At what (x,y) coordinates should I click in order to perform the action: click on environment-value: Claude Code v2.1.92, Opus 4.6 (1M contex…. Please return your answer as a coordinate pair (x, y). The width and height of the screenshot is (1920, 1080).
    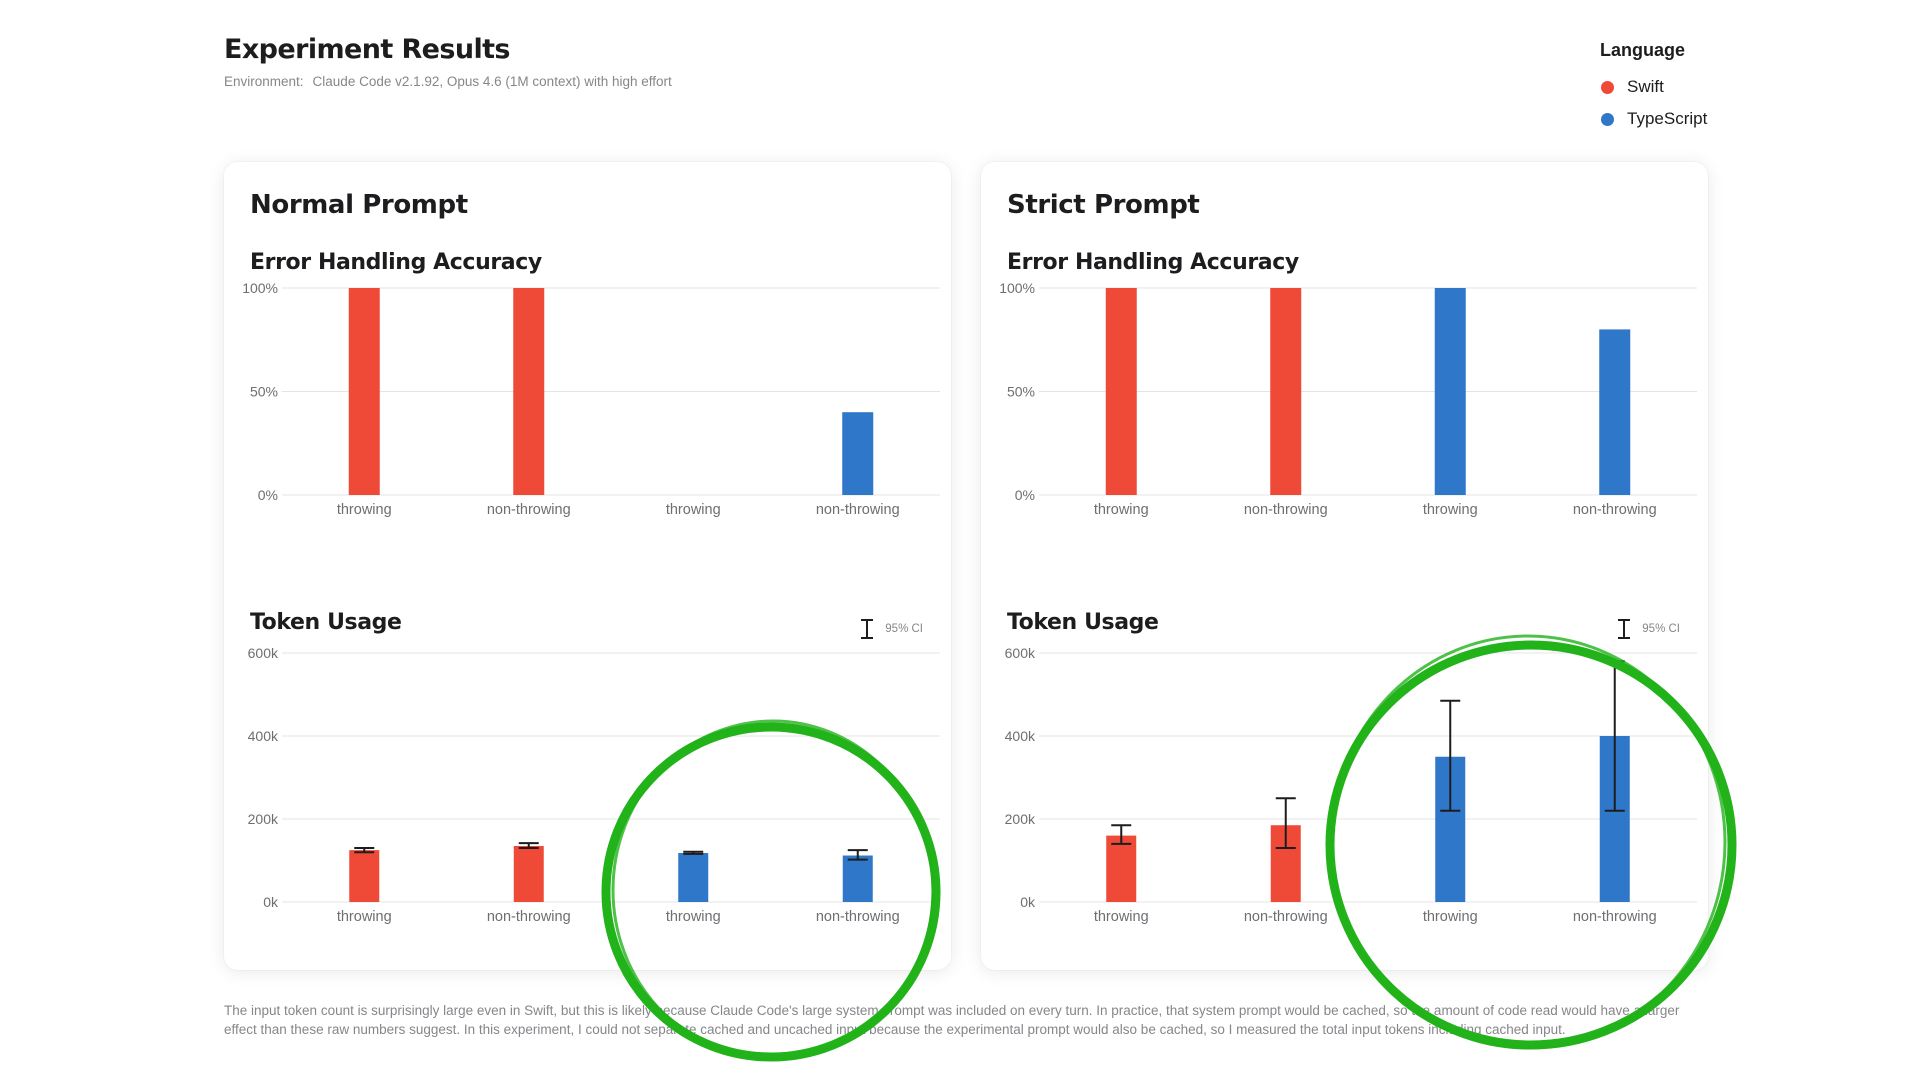
    Looking at the image, I should click on (492, 81).